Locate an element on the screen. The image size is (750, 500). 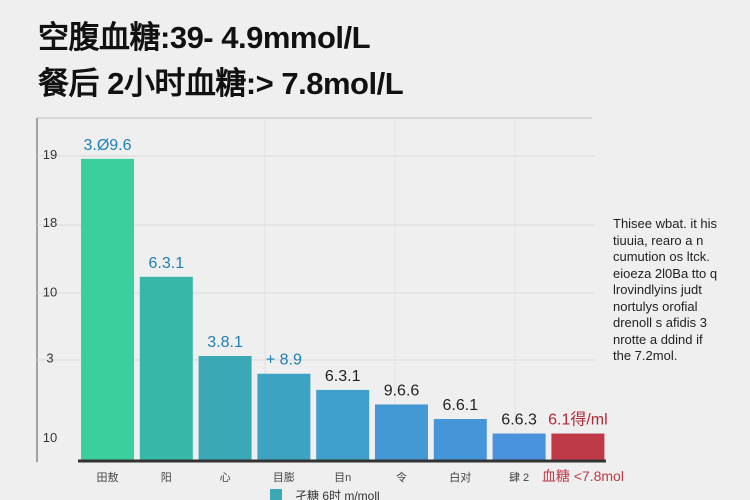
y-tick-label: 3 is located at coordinates (49, 358).